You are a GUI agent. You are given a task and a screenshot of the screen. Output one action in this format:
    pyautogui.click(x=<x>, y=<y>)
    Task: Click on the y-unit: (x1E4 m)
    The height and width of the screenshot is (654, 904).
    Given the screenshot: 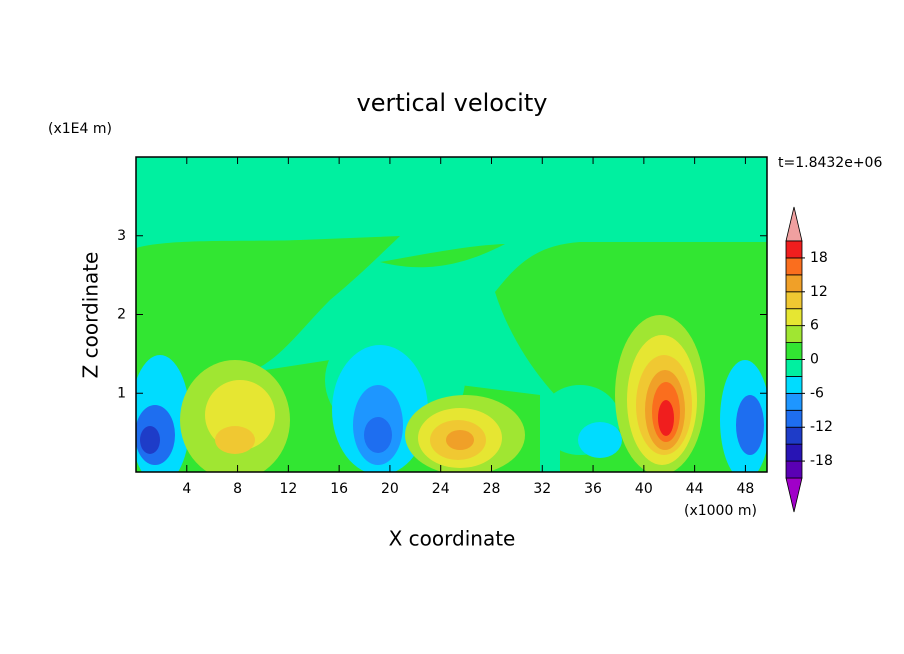 What is the action you would take?
    pyautogui.click(x=80, y=129)
    